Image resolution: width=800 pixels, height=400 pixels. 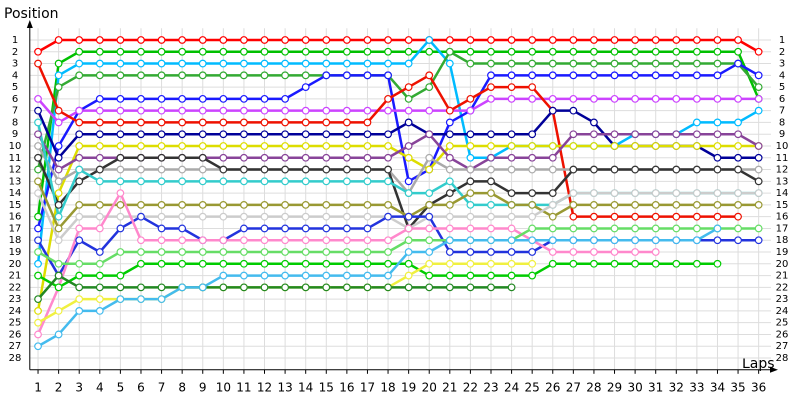 I want to click on x-tick-label: 6, so click(x=141, y=387).